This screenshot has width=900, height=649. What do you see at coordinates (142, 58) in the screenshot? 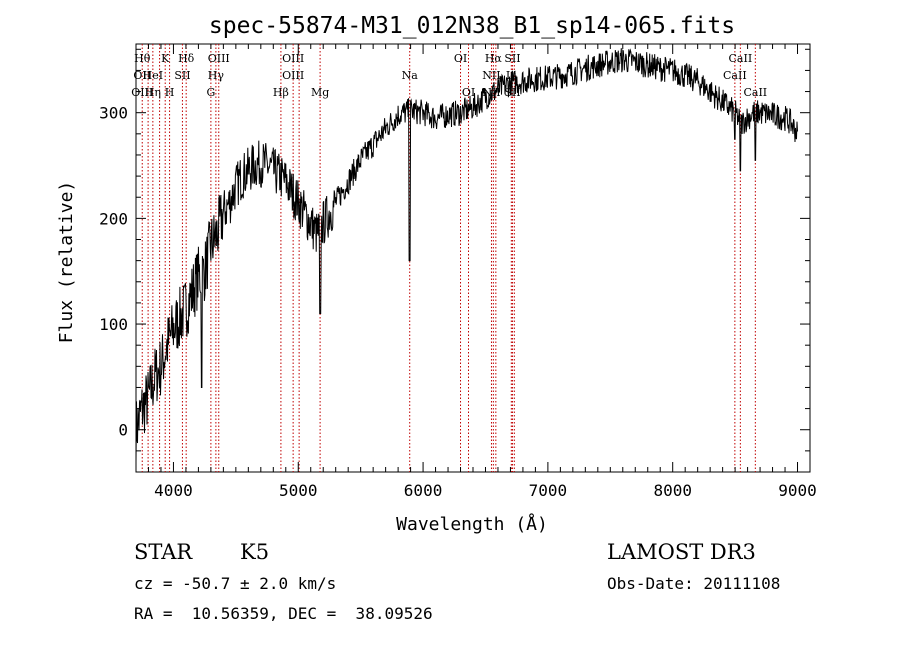
I see `spectral-line-label: Hθ` at bounding box center [142, 58].